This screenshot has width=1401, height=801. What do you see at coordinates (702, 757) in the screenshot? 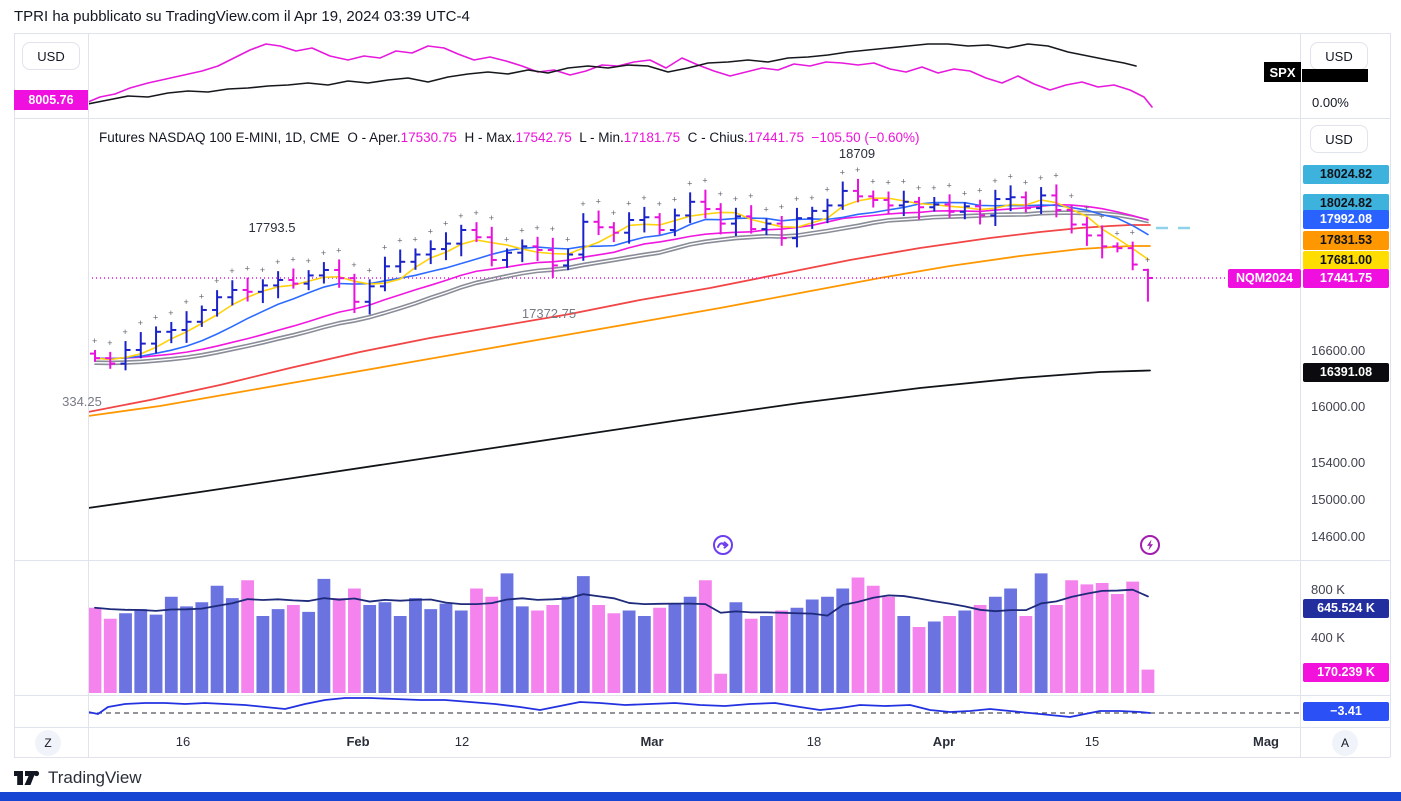
I see `card-border-bottom` at bounding box center [702, 757].